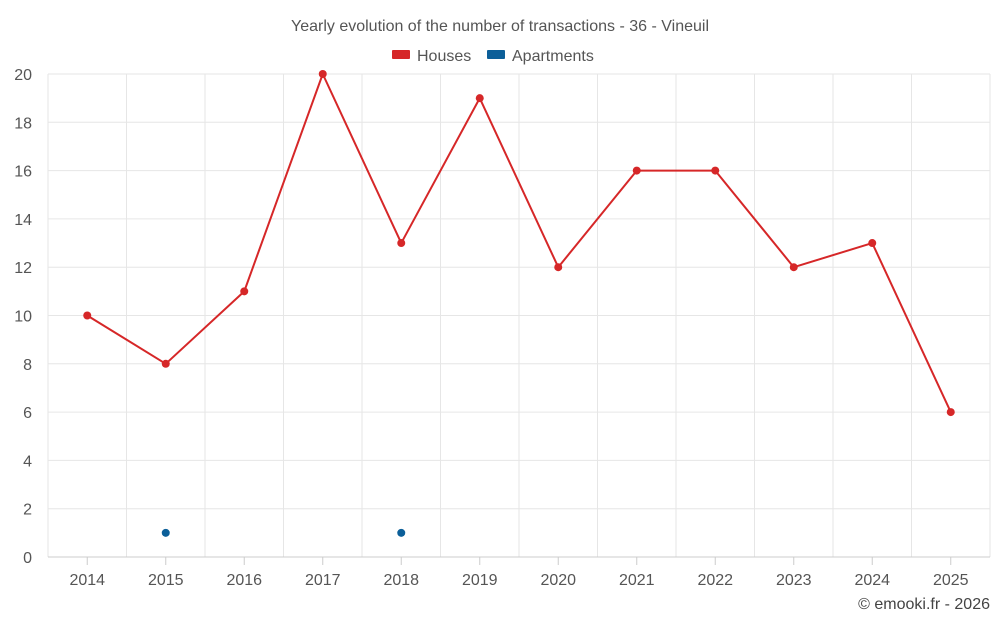 The height and width of the screenshot is (625, 1000). What do you see at coordinates (401, 54) in the screenshot?
I see `legend-swatch-houses` at bounding box center [401, 54].